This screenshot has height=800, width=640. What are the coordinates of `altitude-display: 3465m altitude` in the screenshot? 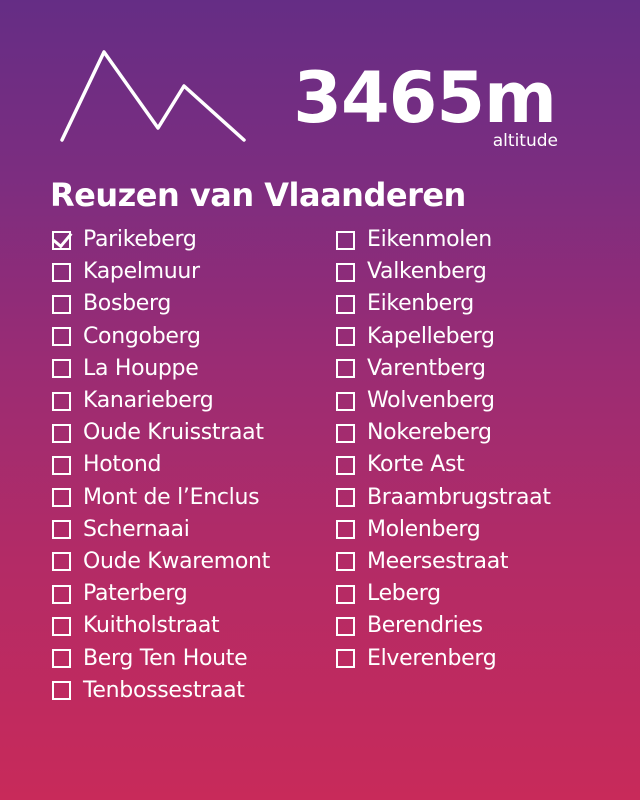 It's located at (425, 104).